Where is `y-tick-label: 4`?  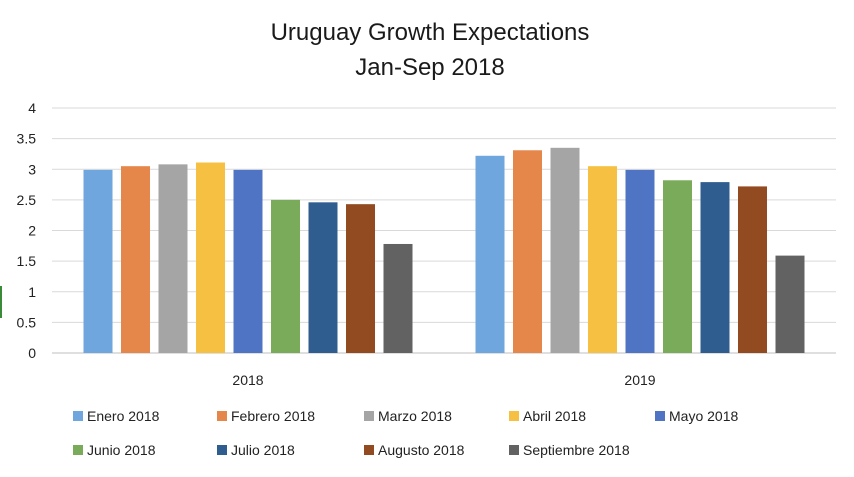 y-tick-label: 4 is located at coordinates (32, 108).